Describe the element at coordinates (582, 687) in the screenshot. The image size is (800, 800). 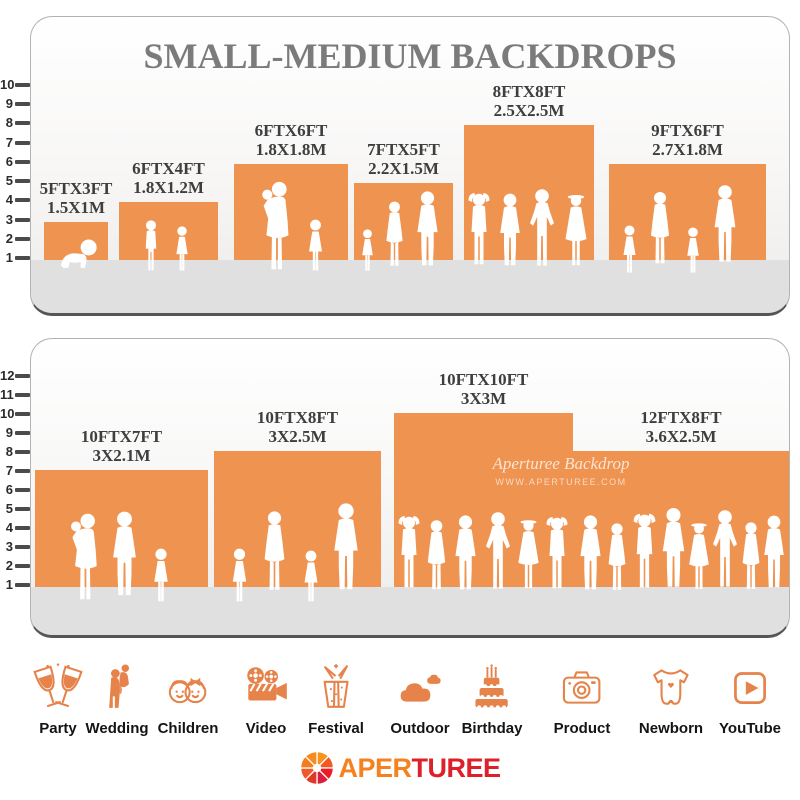
I see `product-icon` at that location.